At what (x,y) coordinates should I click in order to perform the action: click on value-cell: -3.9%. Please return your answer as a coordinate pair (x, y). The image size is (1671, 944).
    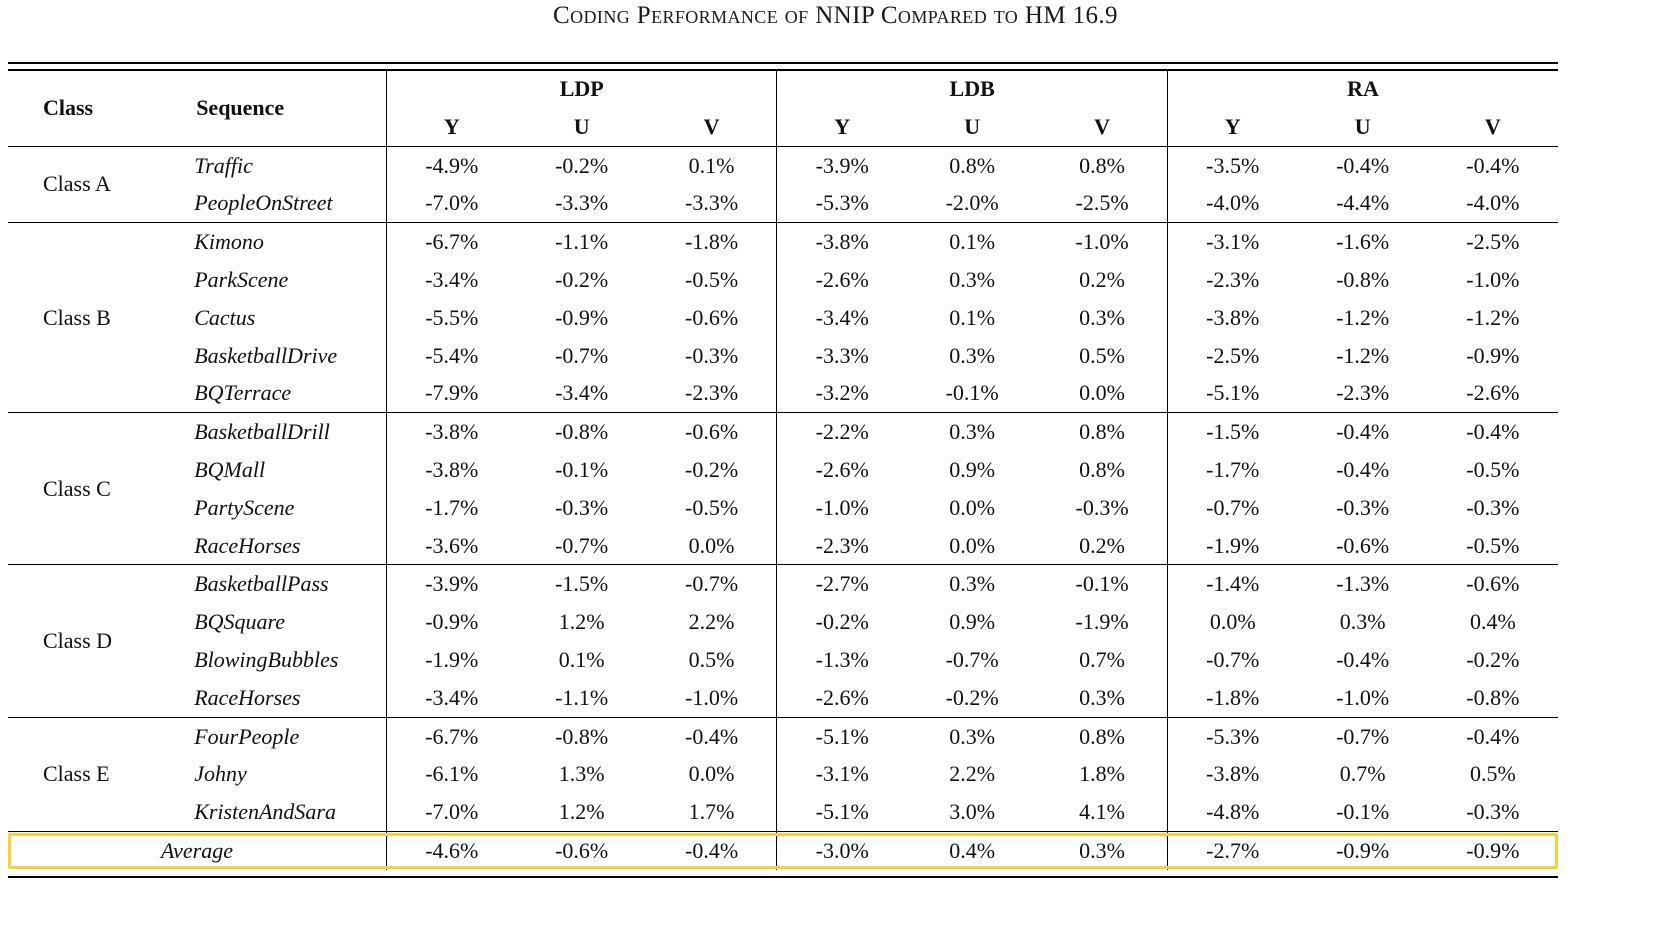
    Looking at the image, I should click on (451, 584).